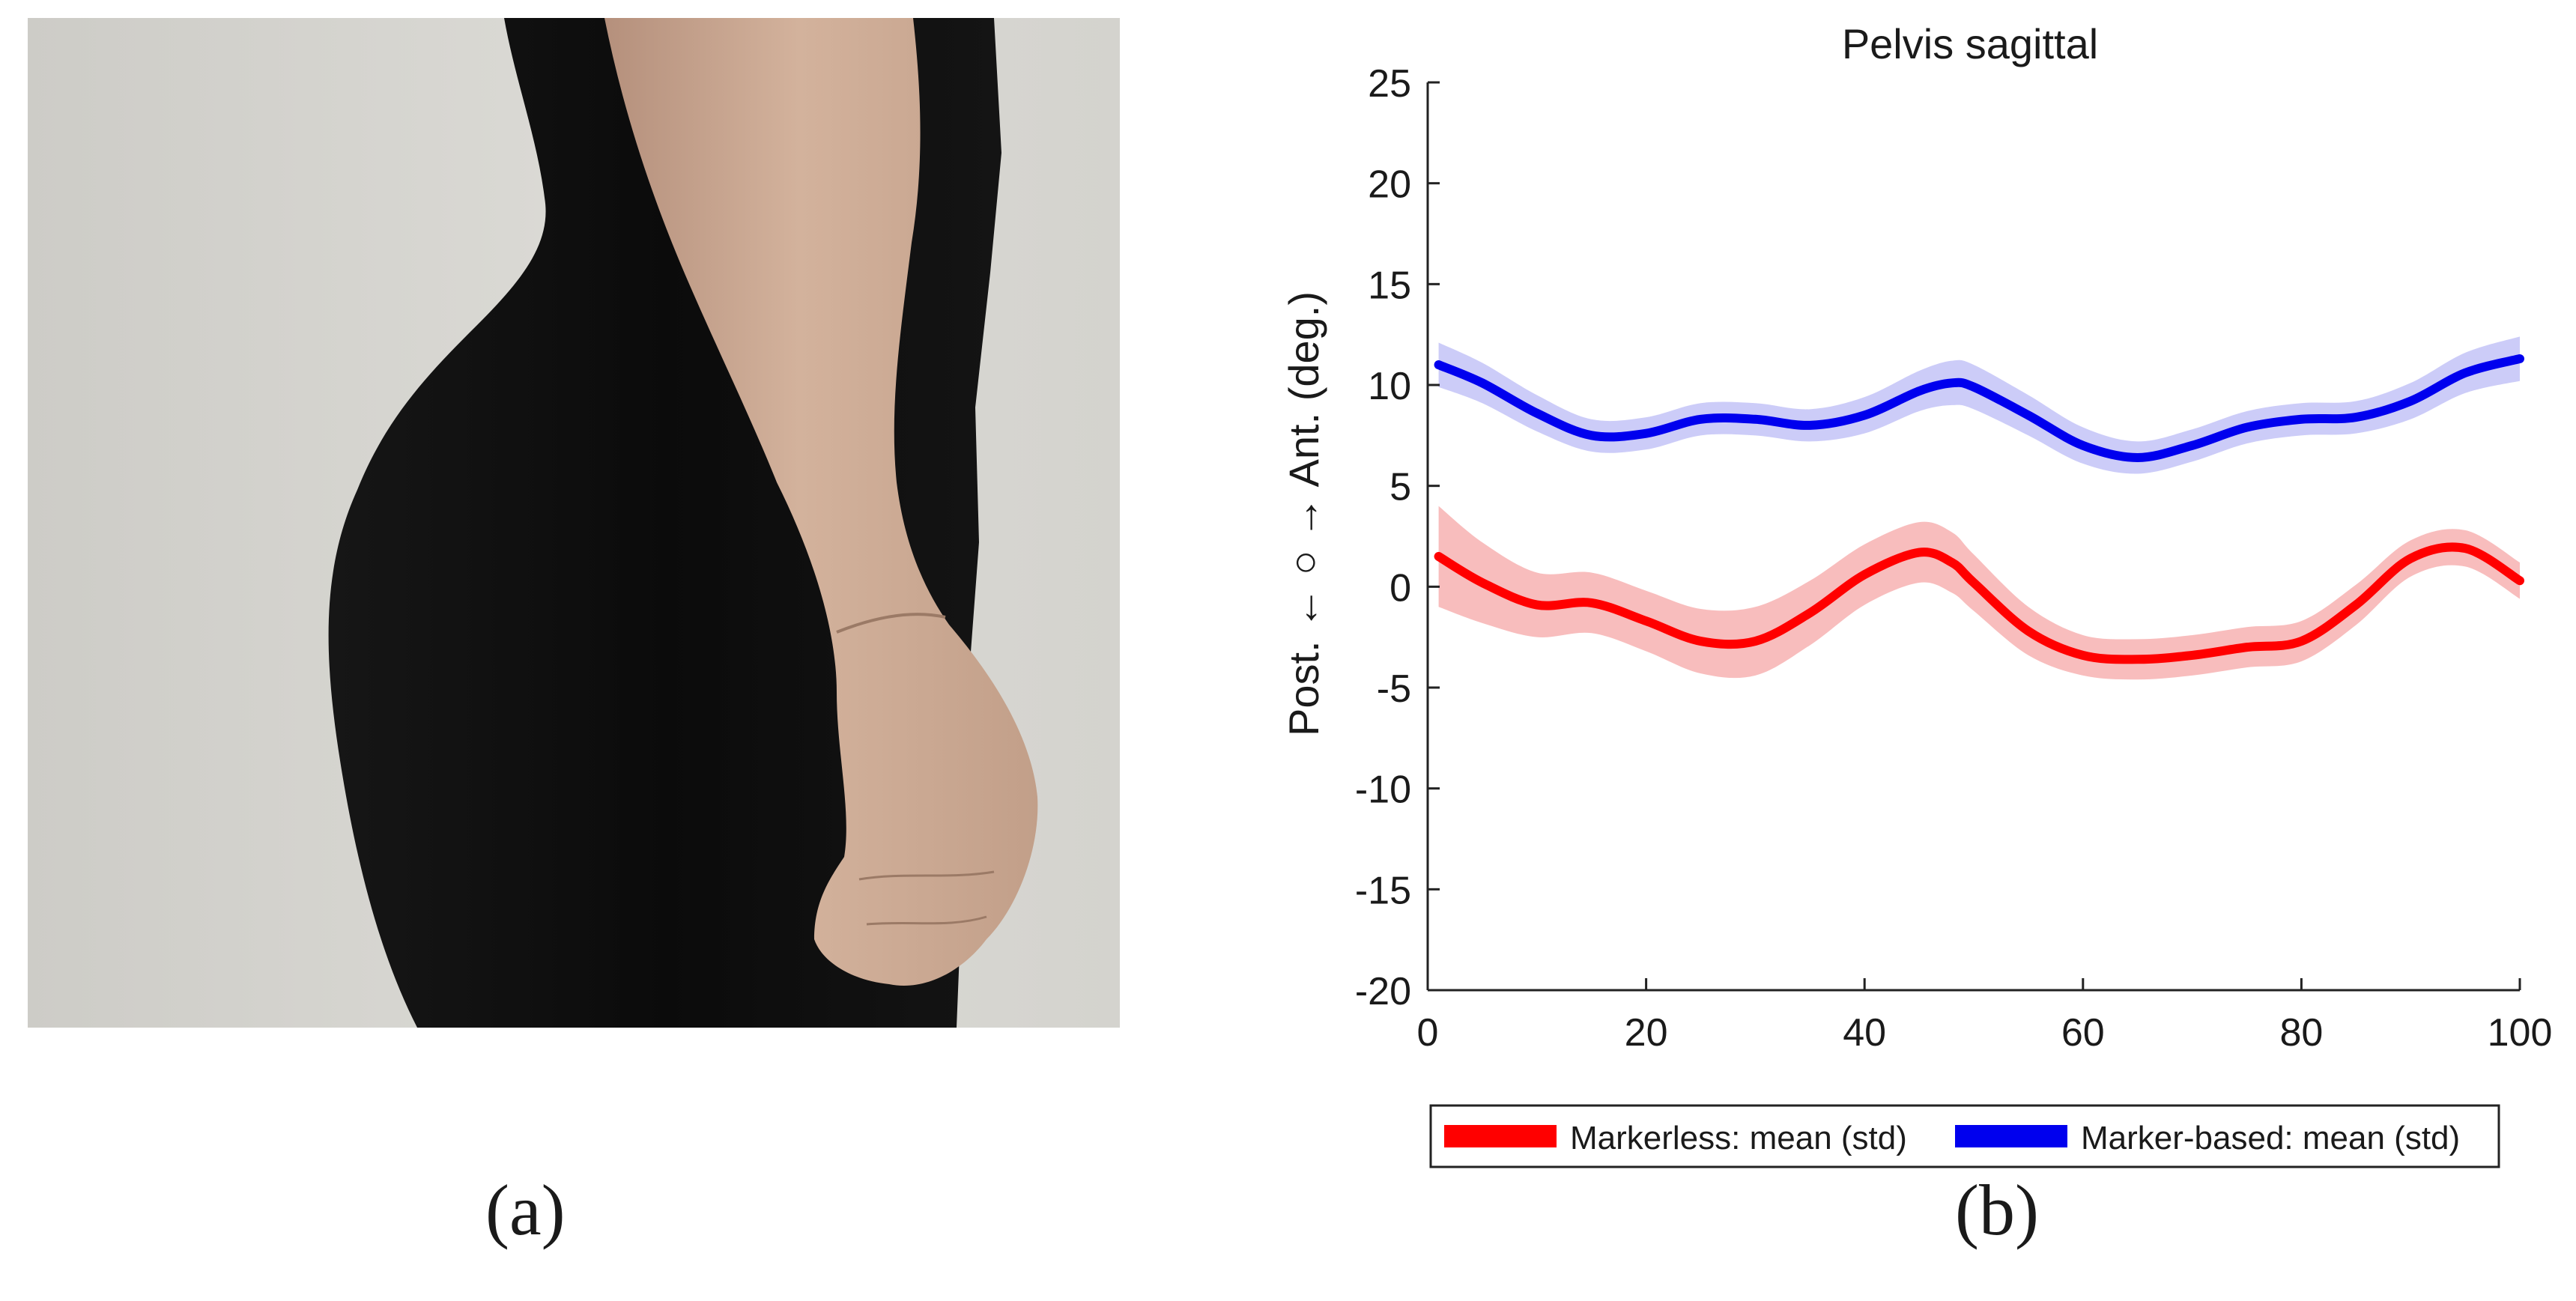  What do you see at coordinates (1985, 1033) in the screenshot?
I see `x-tick-labels: 0 20 40 60 80 100` at bounding box center [1985, 1033].